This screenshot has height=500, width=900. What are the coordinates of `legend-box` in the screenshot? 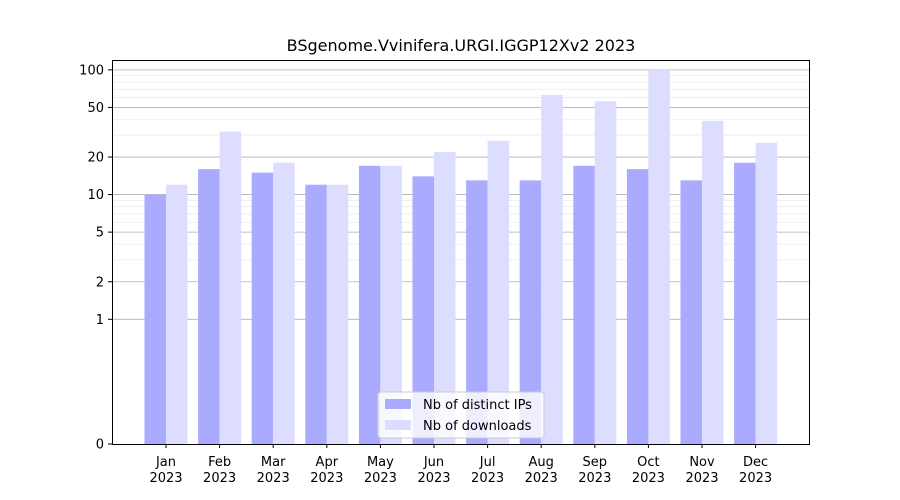 It's located at (461, 415).